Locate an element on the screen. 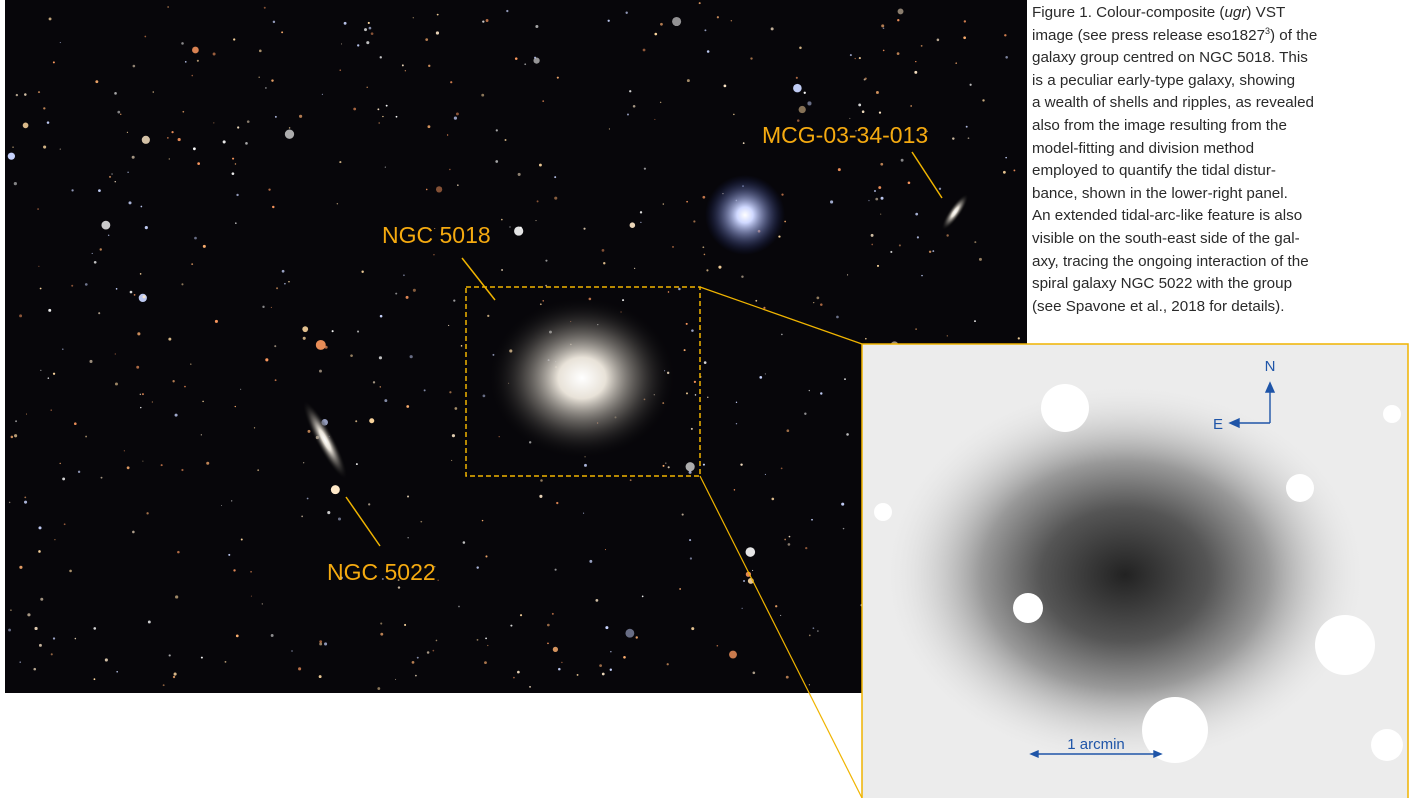  compass is located at coordinates (1152, 570).